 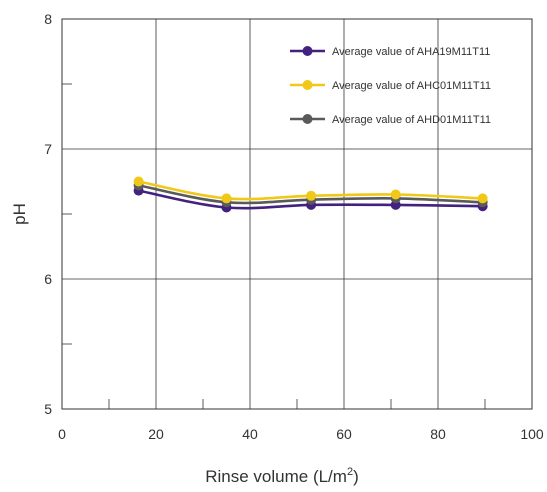 I want to click on y-tick-label: 7, so click(x=48, y=149).